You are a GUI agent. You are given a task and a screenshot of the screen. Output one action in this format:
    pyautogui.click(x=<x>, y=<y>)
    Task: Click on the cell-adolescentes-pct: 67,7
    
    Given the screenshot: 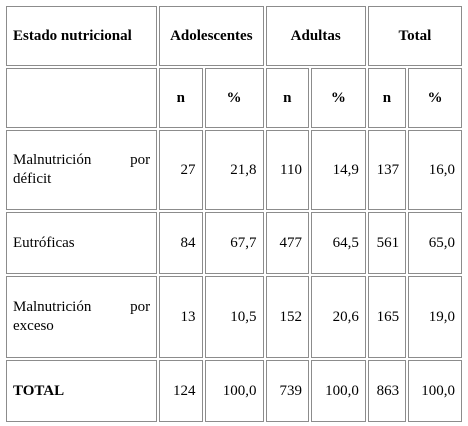 What is the action you would take?
    pyautogui.click(x=234, y=243)
    